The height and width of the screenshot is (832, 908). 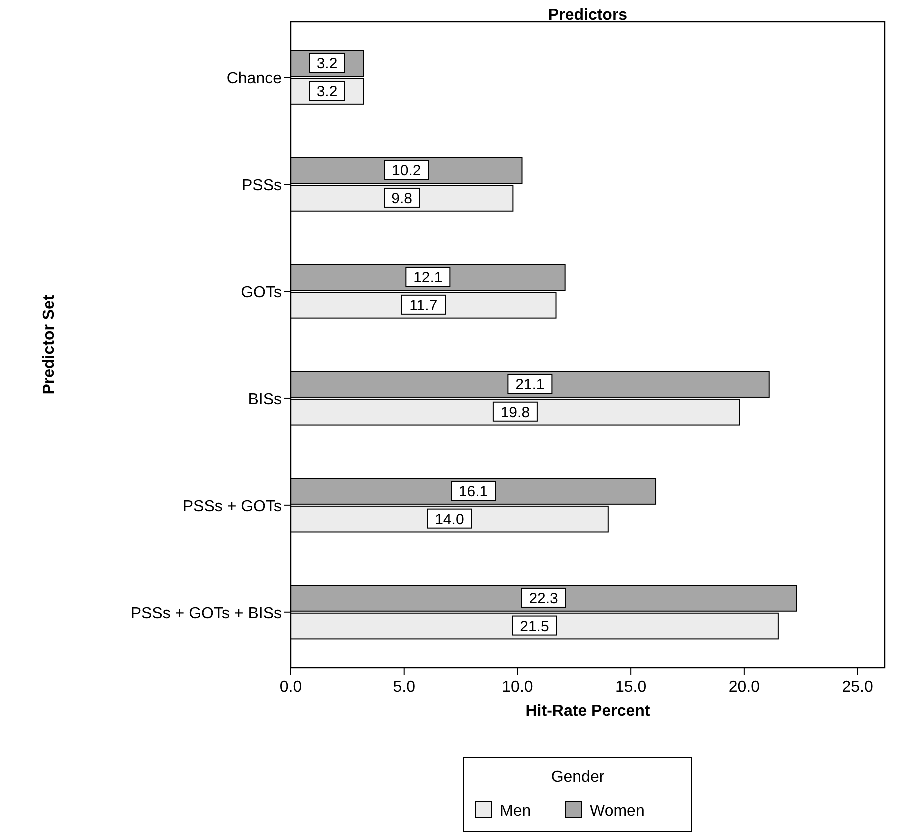 I want to click on x-tick-label: 15.0, so click(x=631, y=687).